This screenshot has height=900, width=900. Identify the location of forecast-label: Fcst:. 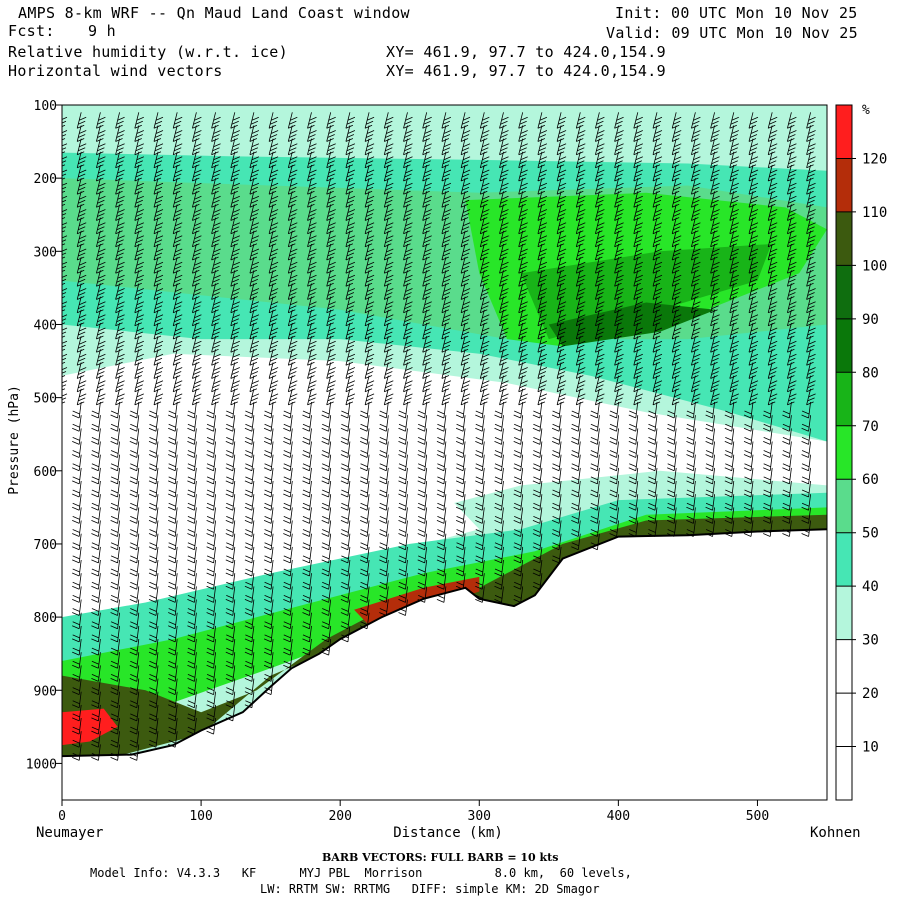
(31, 31).